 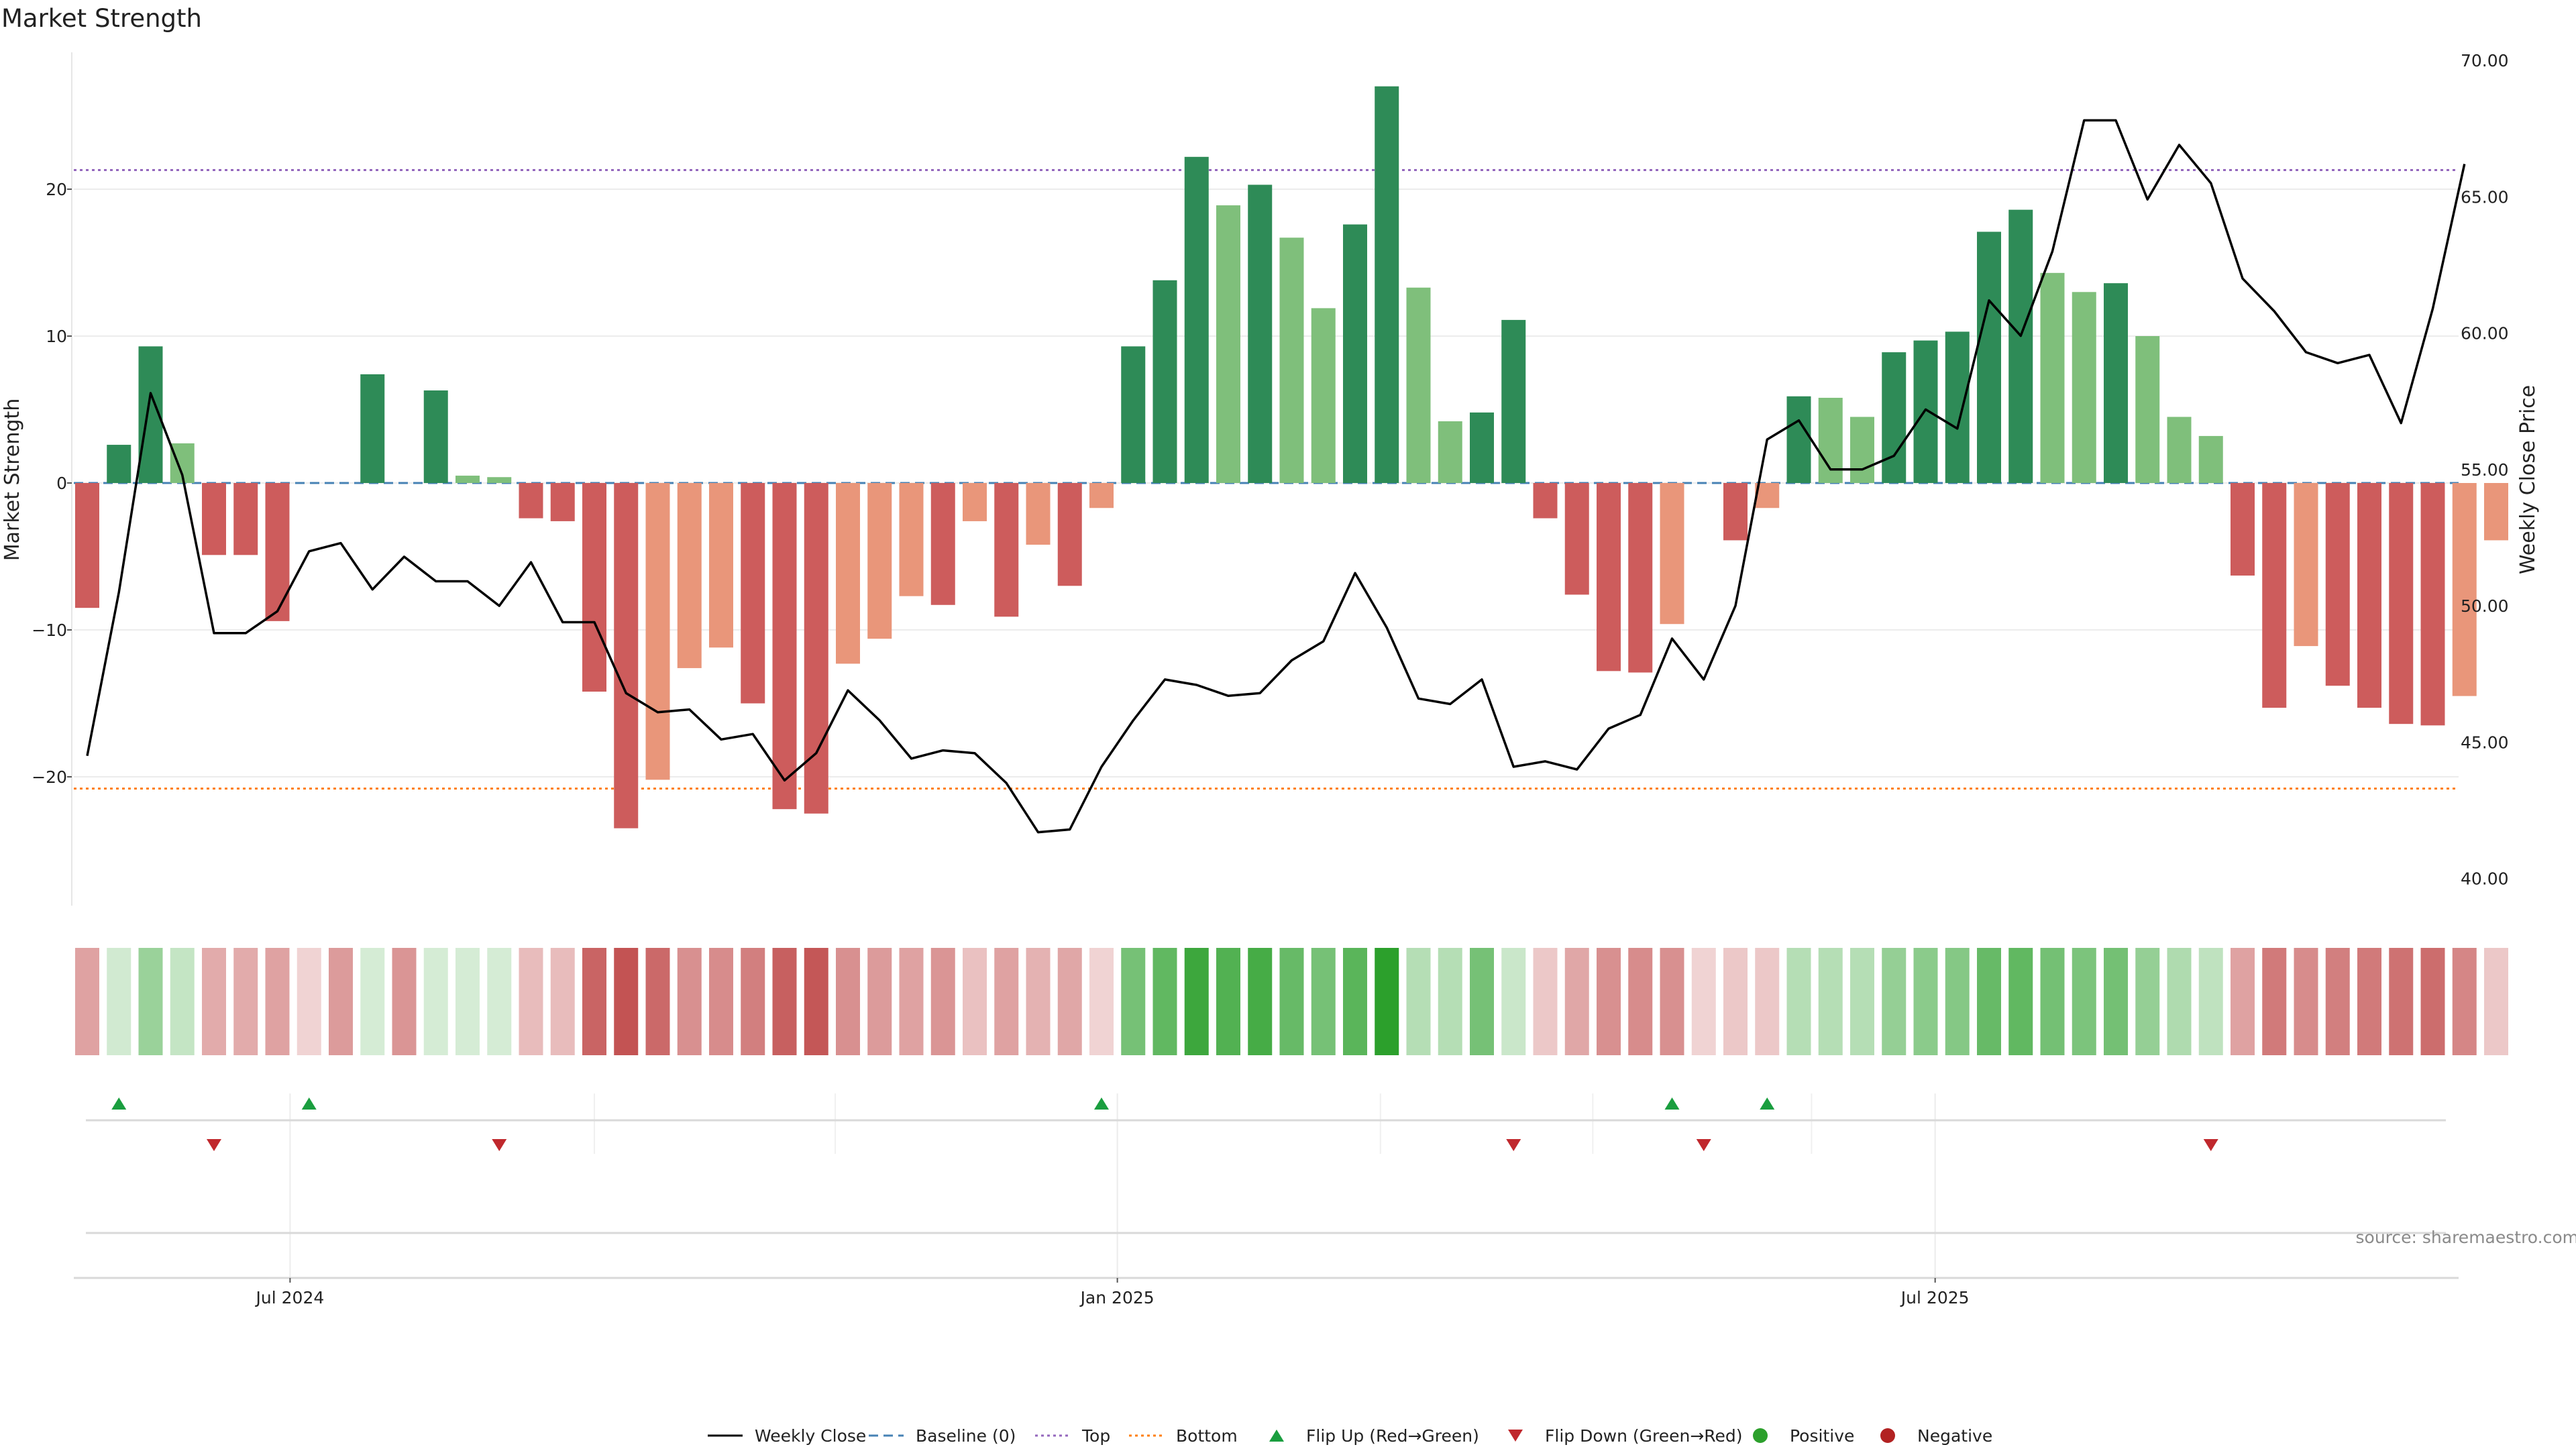 I want to click on x-tick-label: Jul 2024, so click(x=290, y=1297).